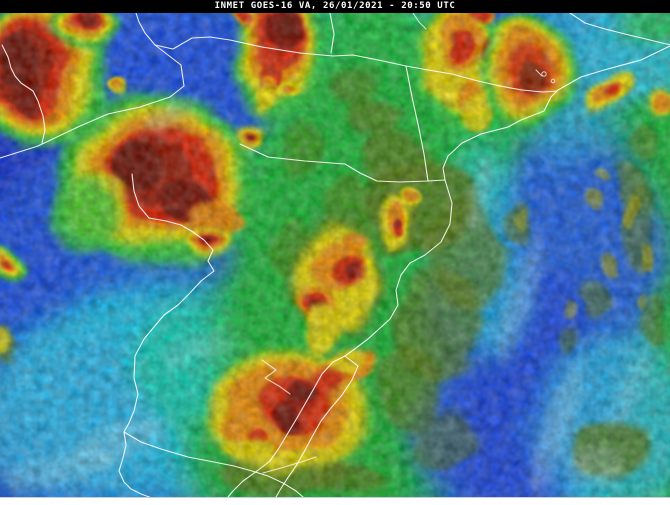 The image size is (670, 505). What do you see at coordinates (317, 426) in the screenshot?
I see `coastline-barrier` at bounding box center [317, 426].